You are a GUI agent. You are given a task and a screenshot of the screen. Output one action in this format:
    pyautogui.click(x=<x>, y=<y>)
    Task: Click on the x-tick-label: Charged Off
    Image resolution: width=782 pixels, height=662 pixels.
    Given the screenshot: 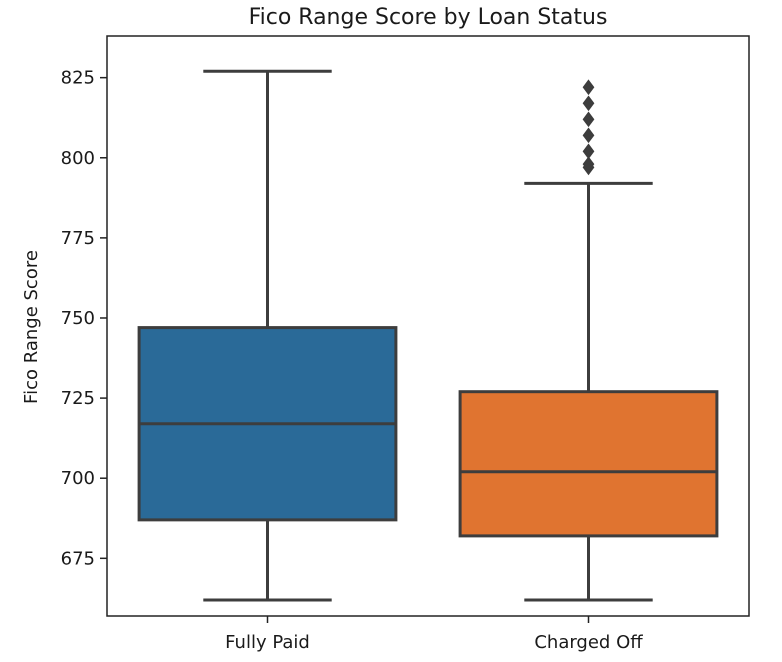 What is the action you would take?
    pyautogui.click(x=588, y=642)
    